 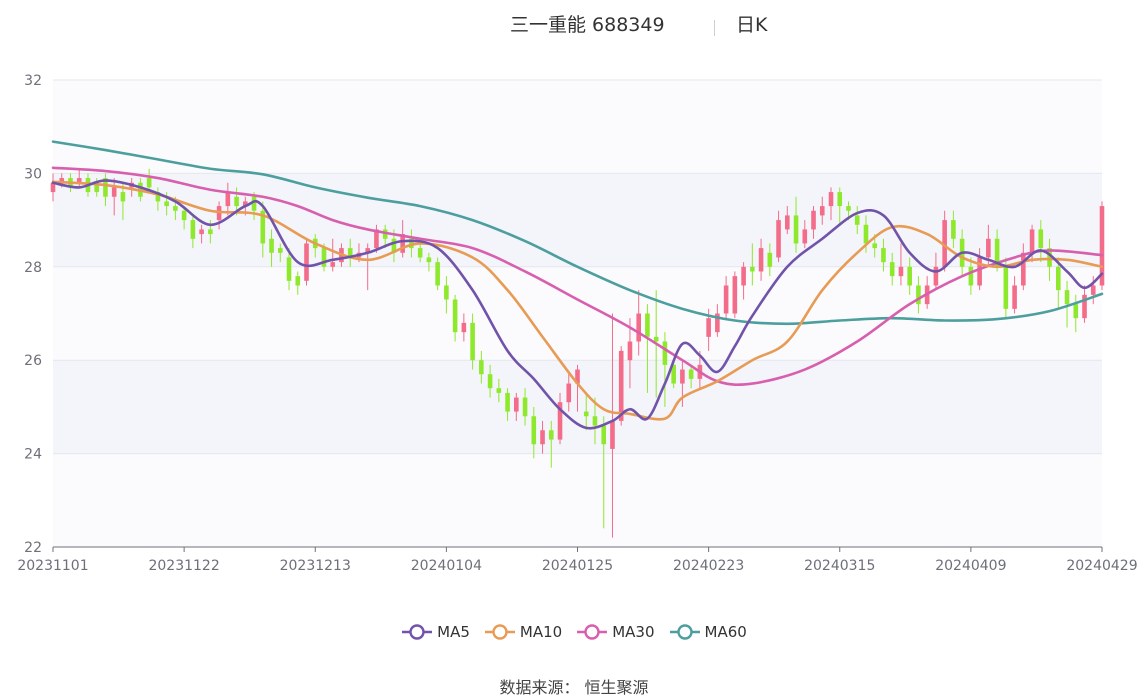 I want to click on legend-item-ma30: MA30, so click(x=615, y=632).